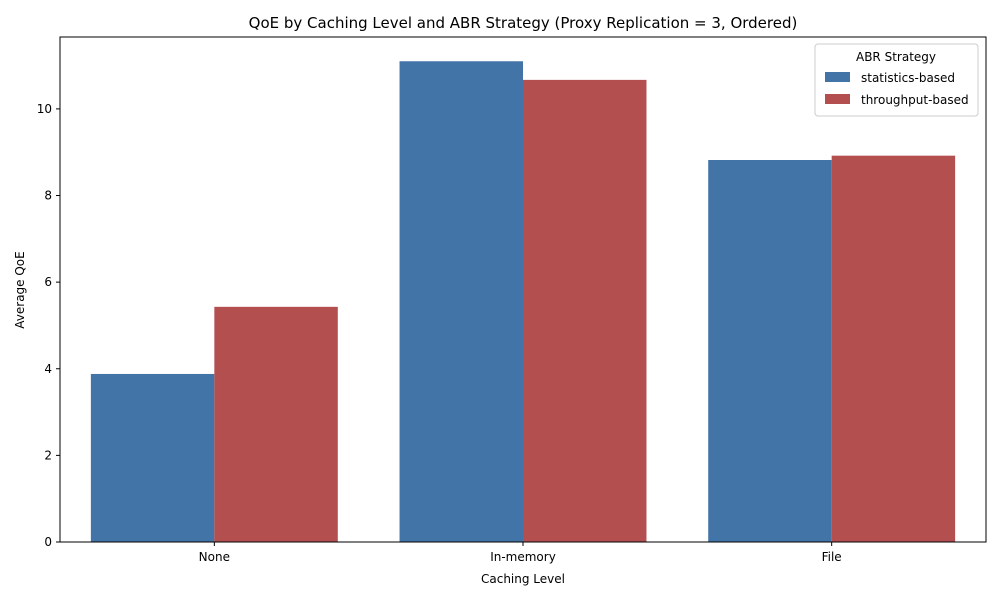  Describe the element at coordinates (915, 100) in the screenshot. I see `legend-label-throughput-based: throughput-based` at that location.